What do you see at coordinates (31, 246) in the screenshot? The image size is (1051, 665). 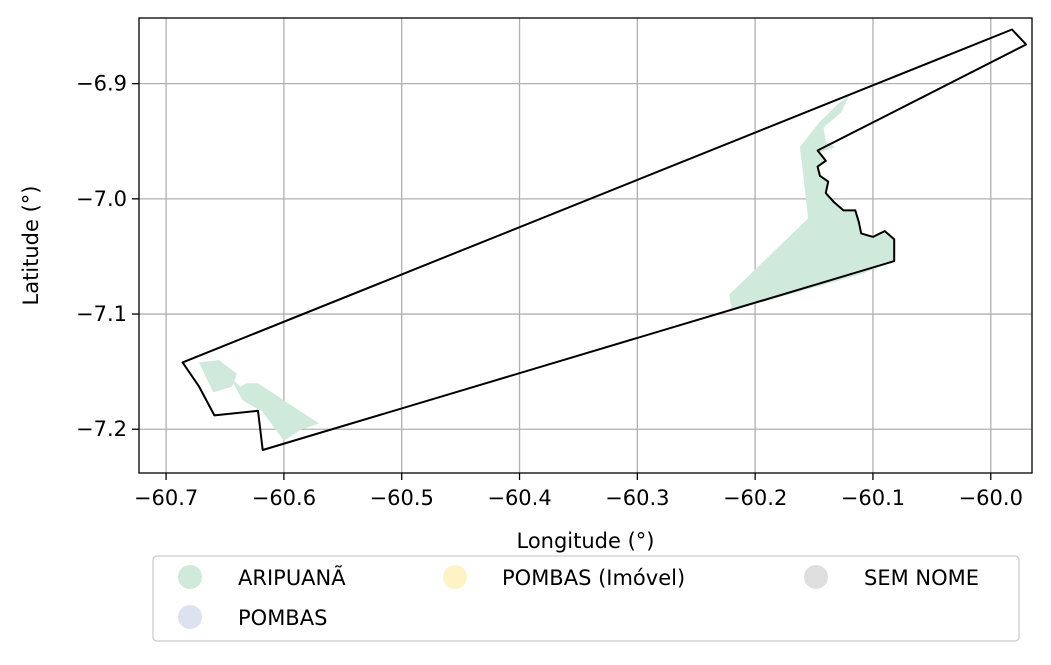 I see `y-axis-label: Latitude (°)` at bounding box center [31, 246].